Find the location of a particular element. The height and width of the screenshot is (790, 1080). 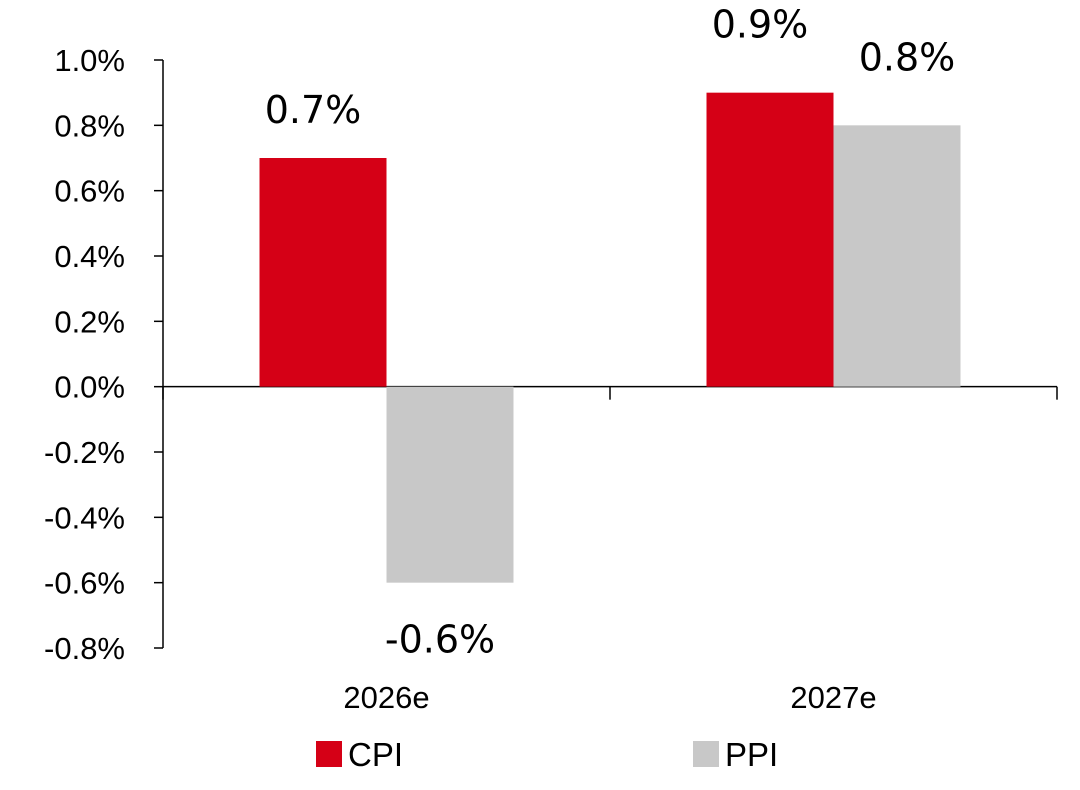

legend-swatch-ppi is located at coordinates (706, 754).